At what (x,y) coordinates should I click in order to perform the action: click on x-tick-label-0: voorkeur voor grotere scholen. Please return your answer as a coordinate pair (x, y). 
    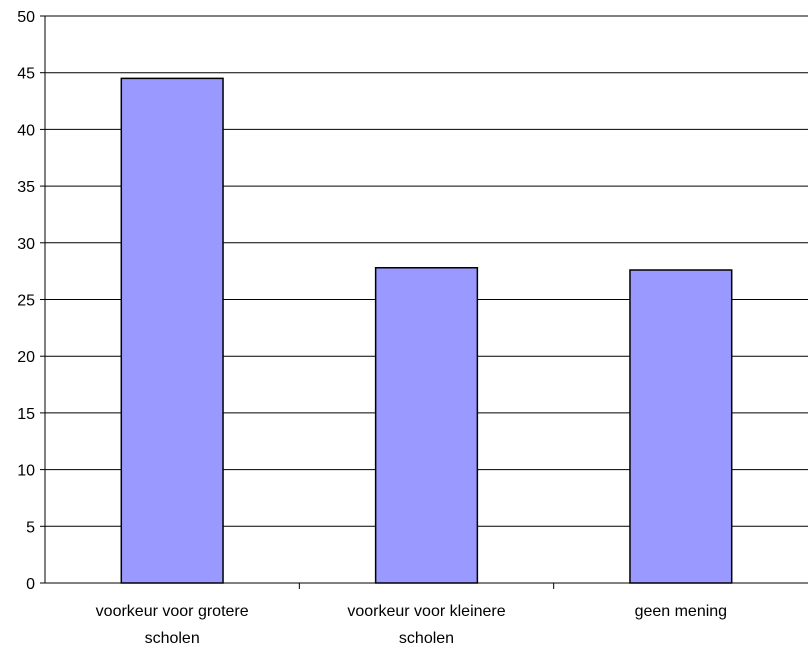
    Looking at the image, I should click on (172, 625).